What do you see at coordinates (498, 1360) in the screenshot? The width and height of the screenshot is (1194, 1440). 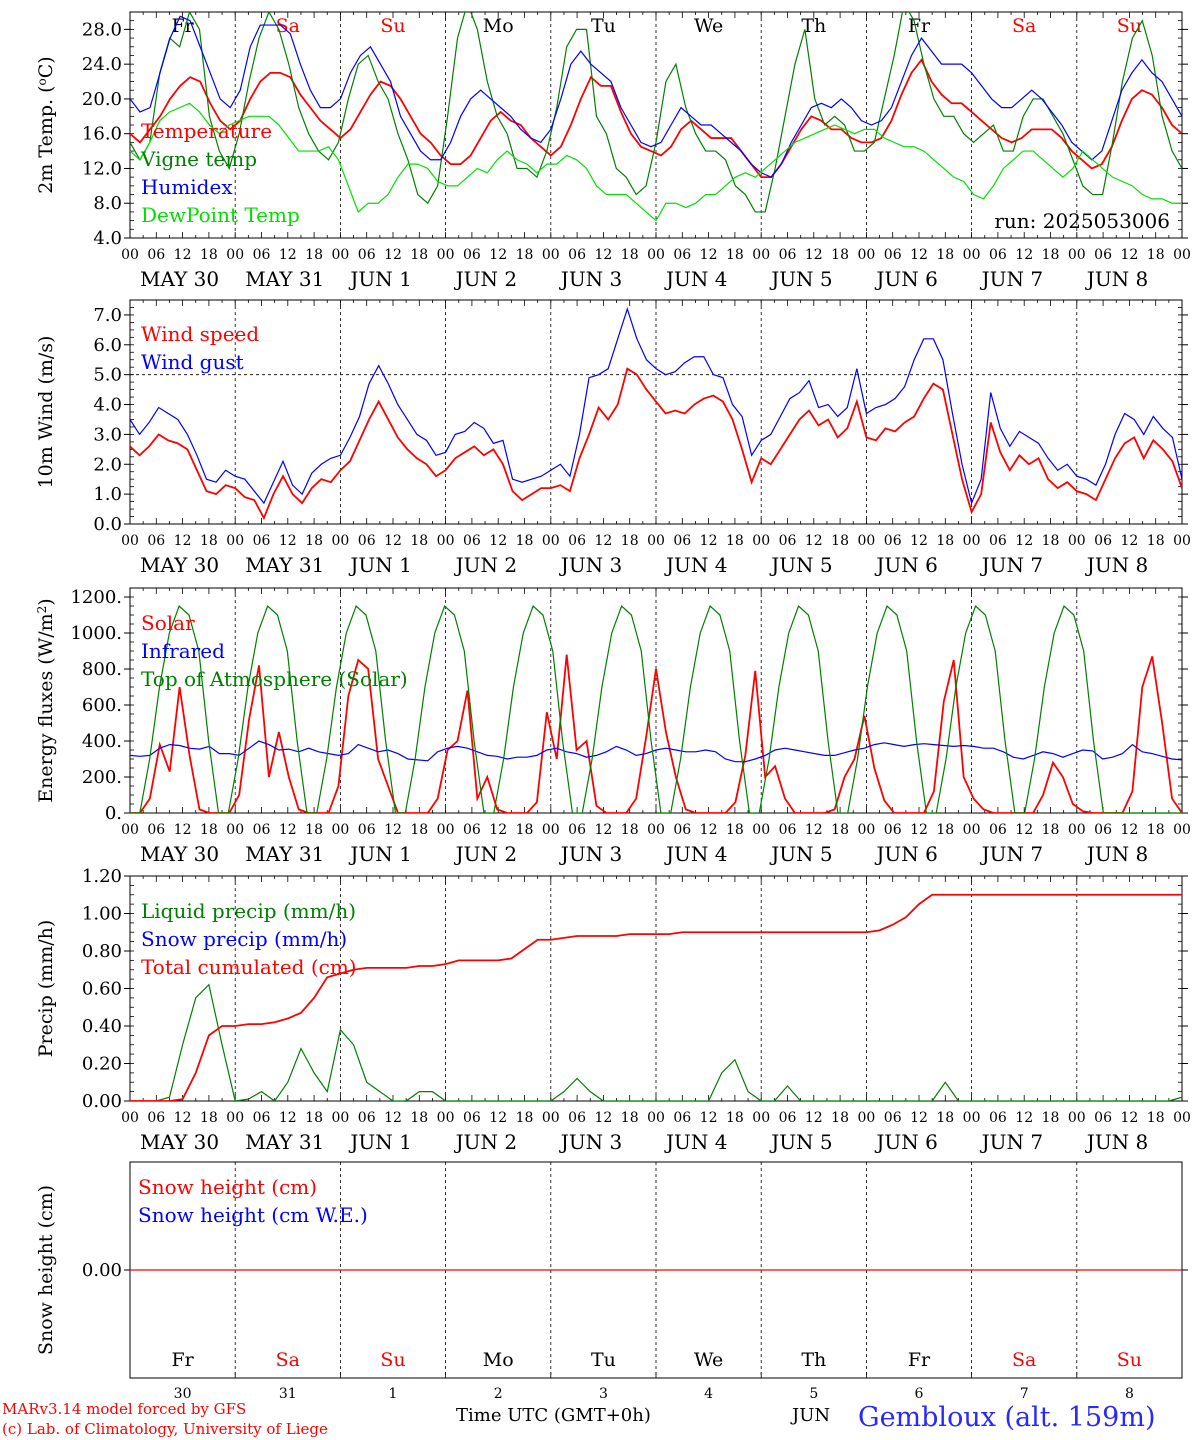 I see `weekday-label: Mo` at bounding box center [498, 1360].